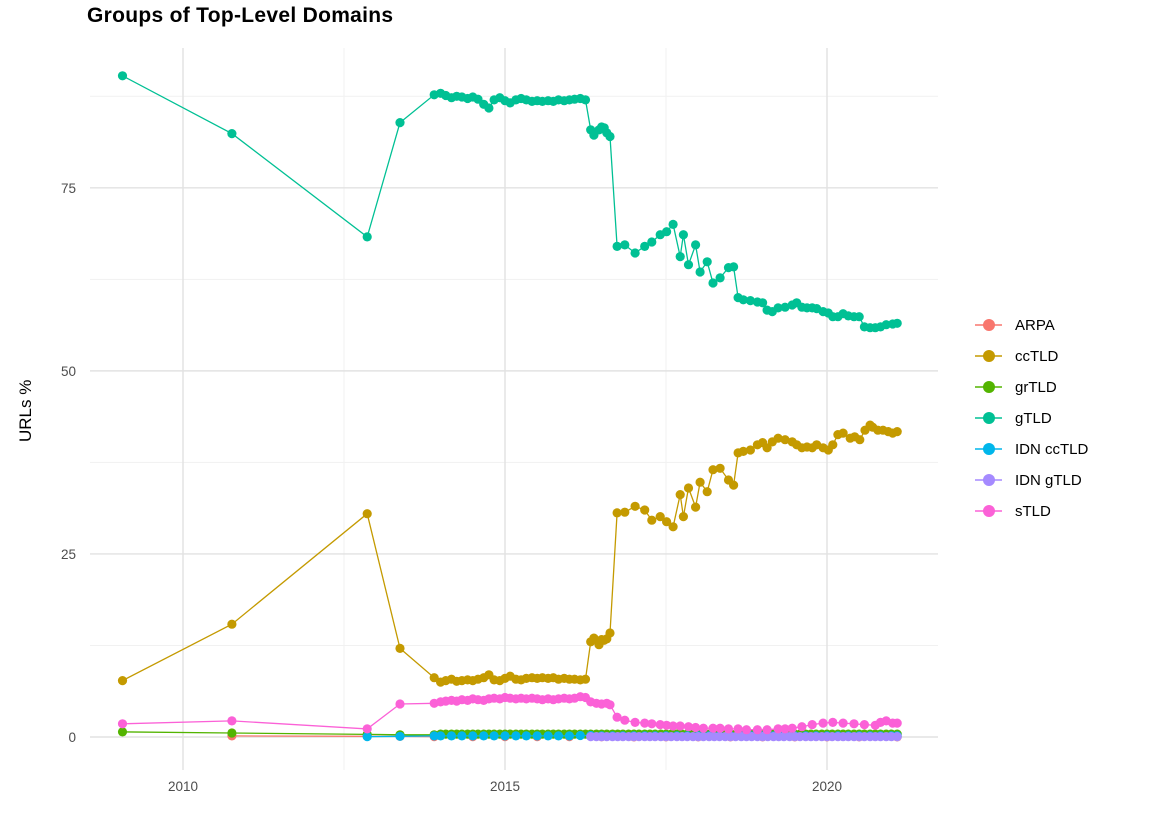 This screenshot has width=1164, height=827. What do you see at coordinates (25, 410) in the screenshot?
I see `y-axis-title: URLs %` at bounding box center [25, 410].